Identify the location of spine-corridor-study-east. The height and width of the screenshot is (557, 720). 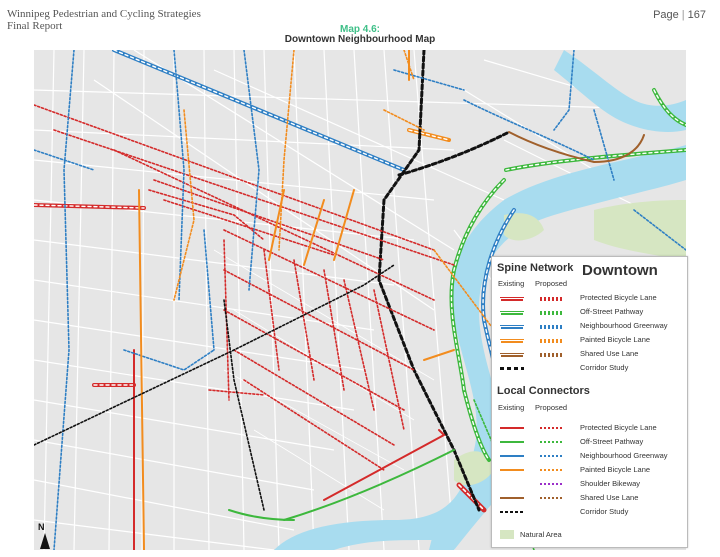
(454, 153).